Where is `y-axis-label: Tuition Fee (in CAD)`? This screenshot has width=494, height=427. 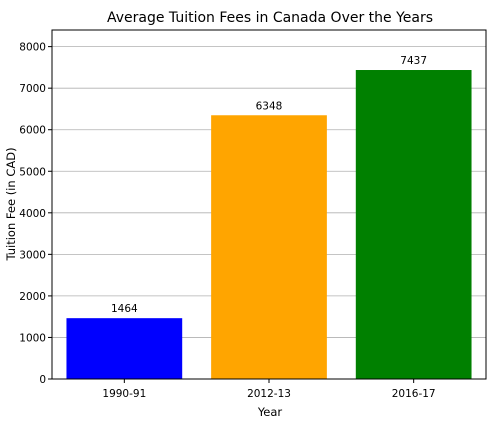 y-axis-label: Tuition Fee (in CAD) is located at coordinates (11, 204).